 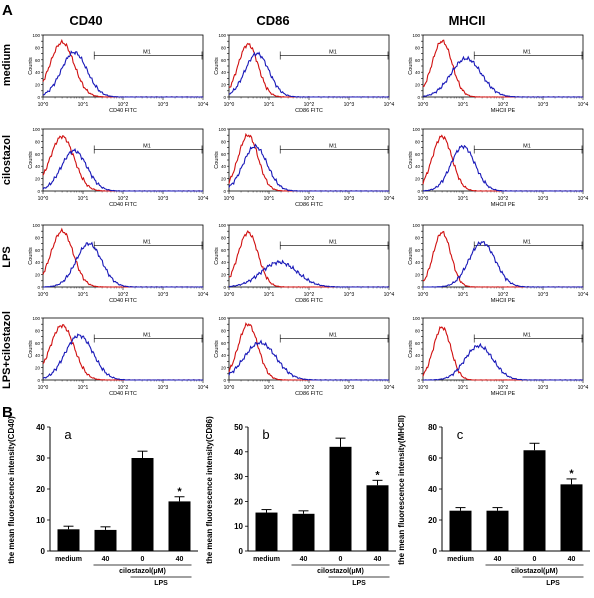 I want to click on x-category-label: 0, so click(x=143, y=559).